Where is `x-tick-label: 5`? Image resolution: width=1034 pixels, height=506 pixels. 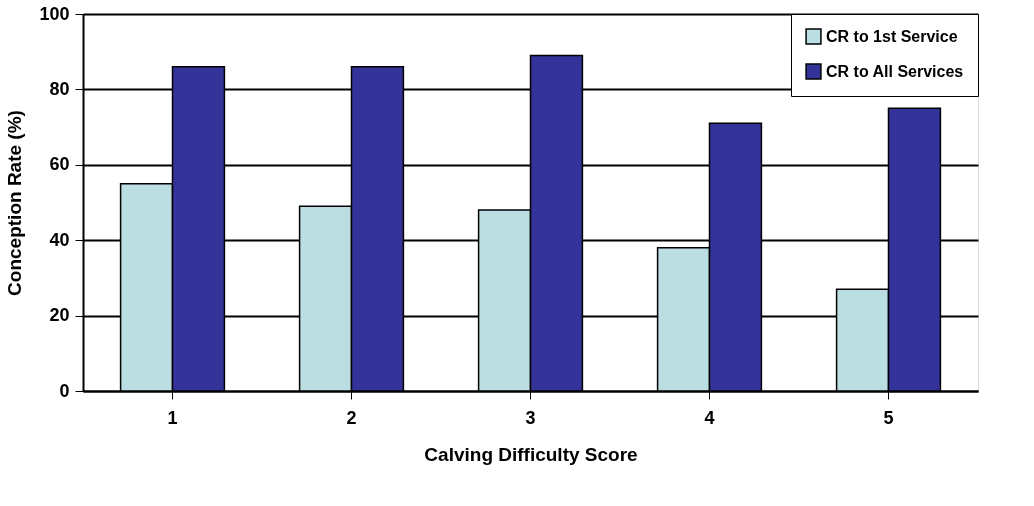
x-tick-label: 5 is located at coordinates (888, 417).